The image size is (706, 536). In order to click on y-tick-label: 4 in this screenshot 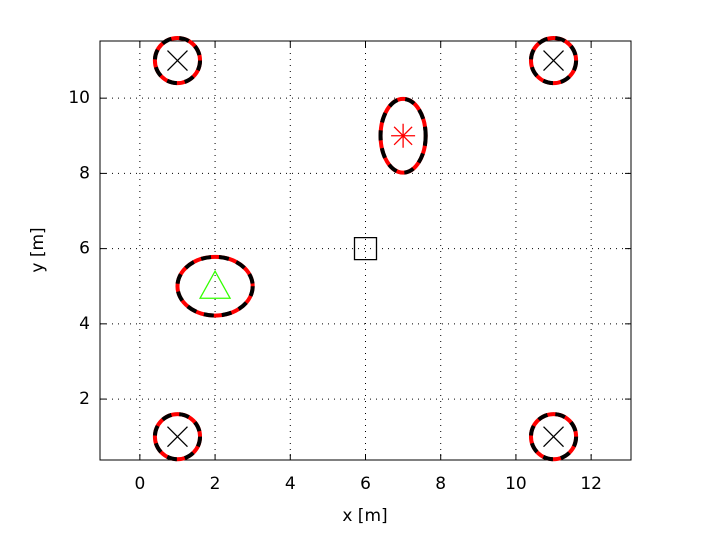, I will do `click(84, 324)`.